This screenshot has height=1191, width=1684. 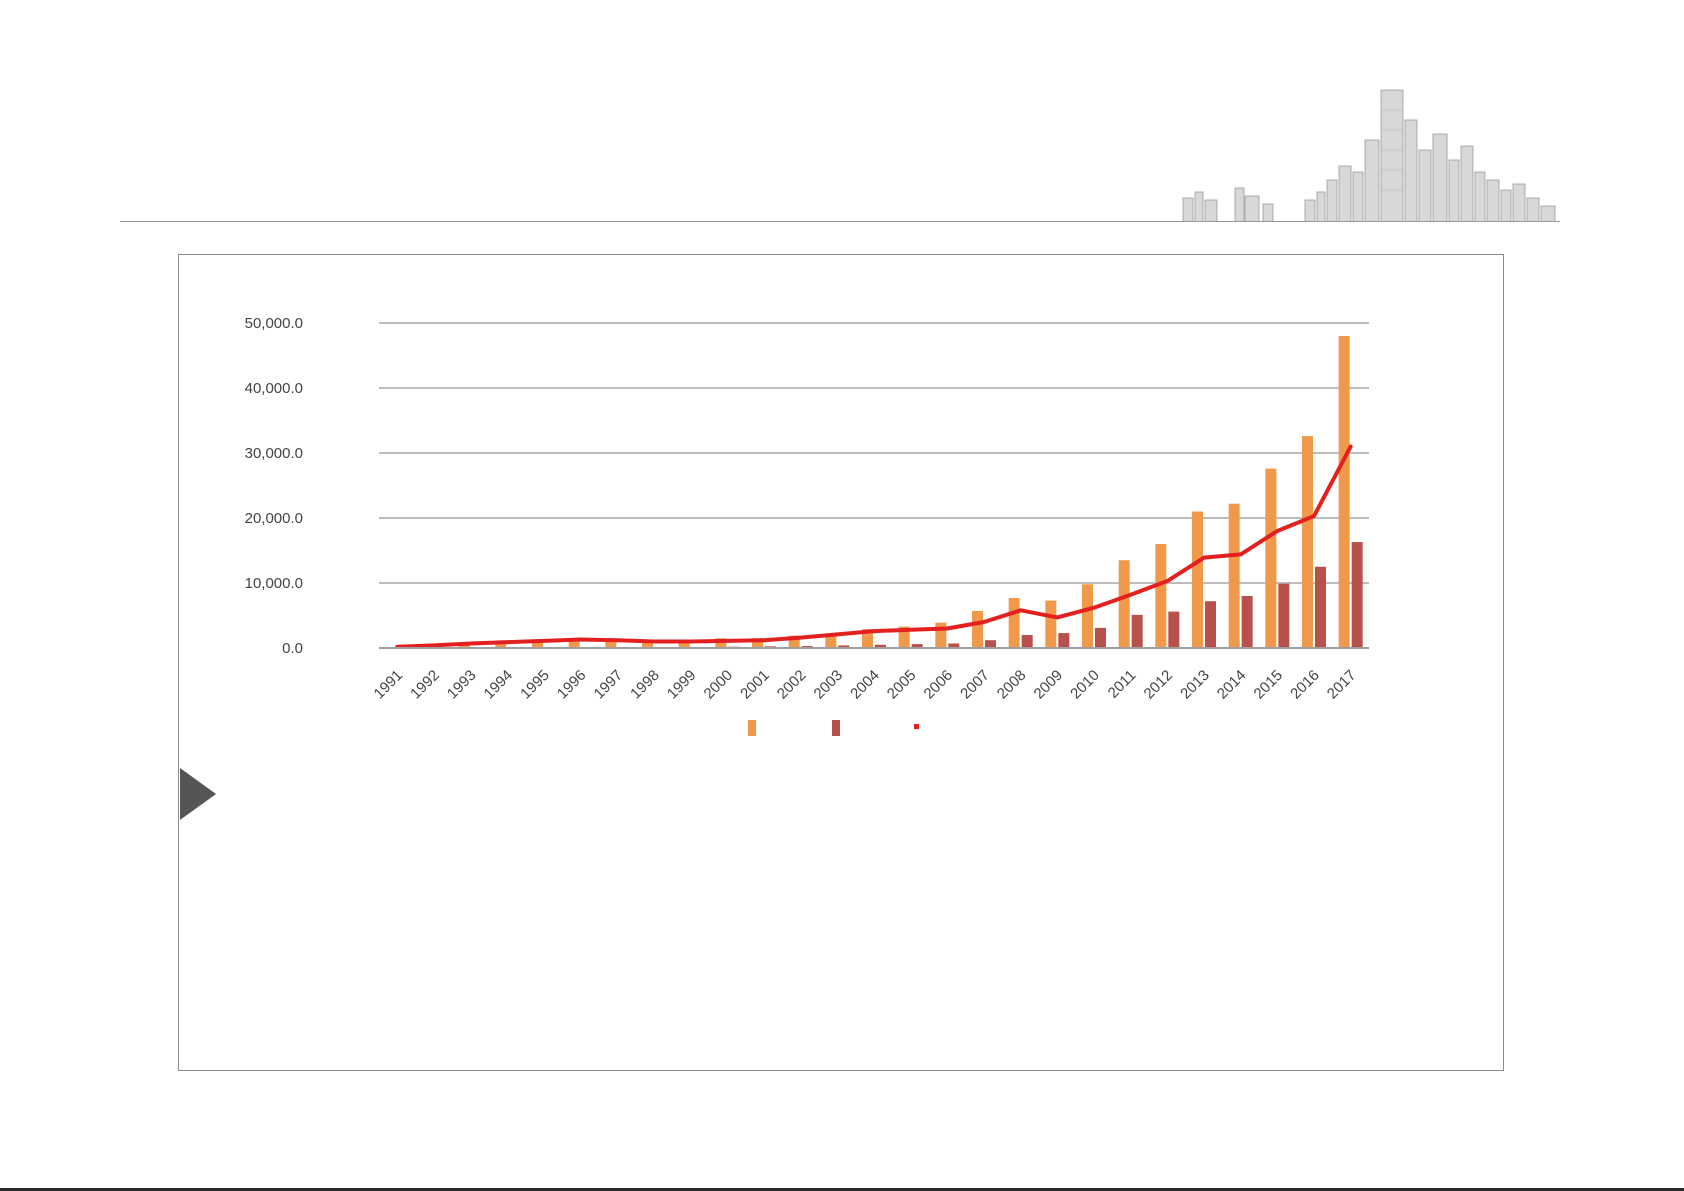 I want to click on y-tick-label: 0.0, so click(x=292, y=648).